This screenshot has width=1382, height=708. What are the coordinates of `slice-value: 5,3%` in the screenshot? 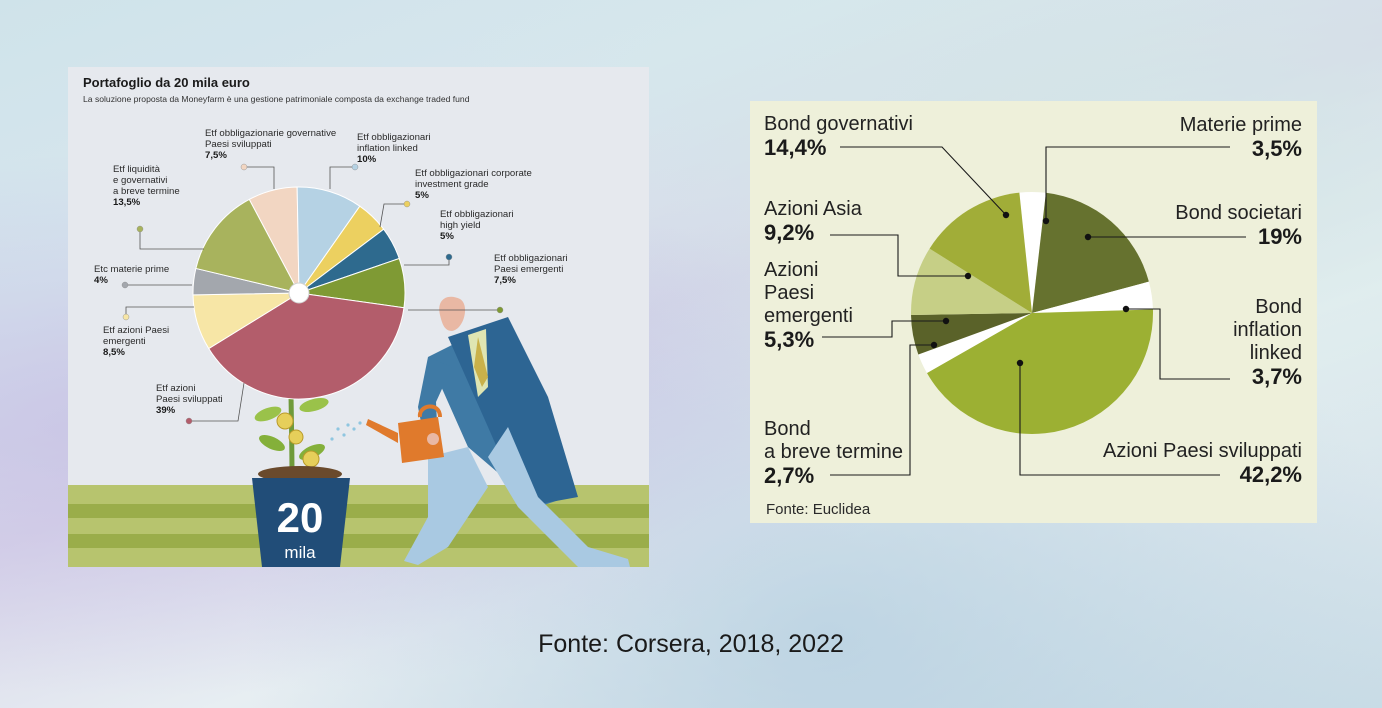 It's located at (789, 339).